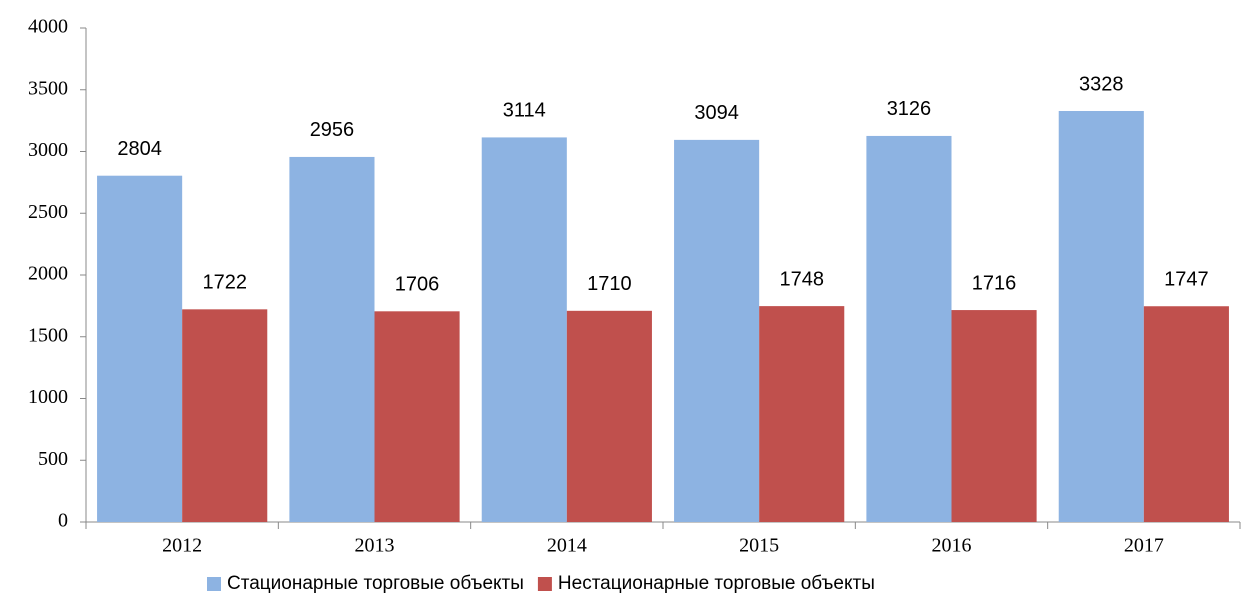  What do you see at coordinates (801, 279) in the screenshot?
I see `data-label: 1748` at bounding box center [801, 279].